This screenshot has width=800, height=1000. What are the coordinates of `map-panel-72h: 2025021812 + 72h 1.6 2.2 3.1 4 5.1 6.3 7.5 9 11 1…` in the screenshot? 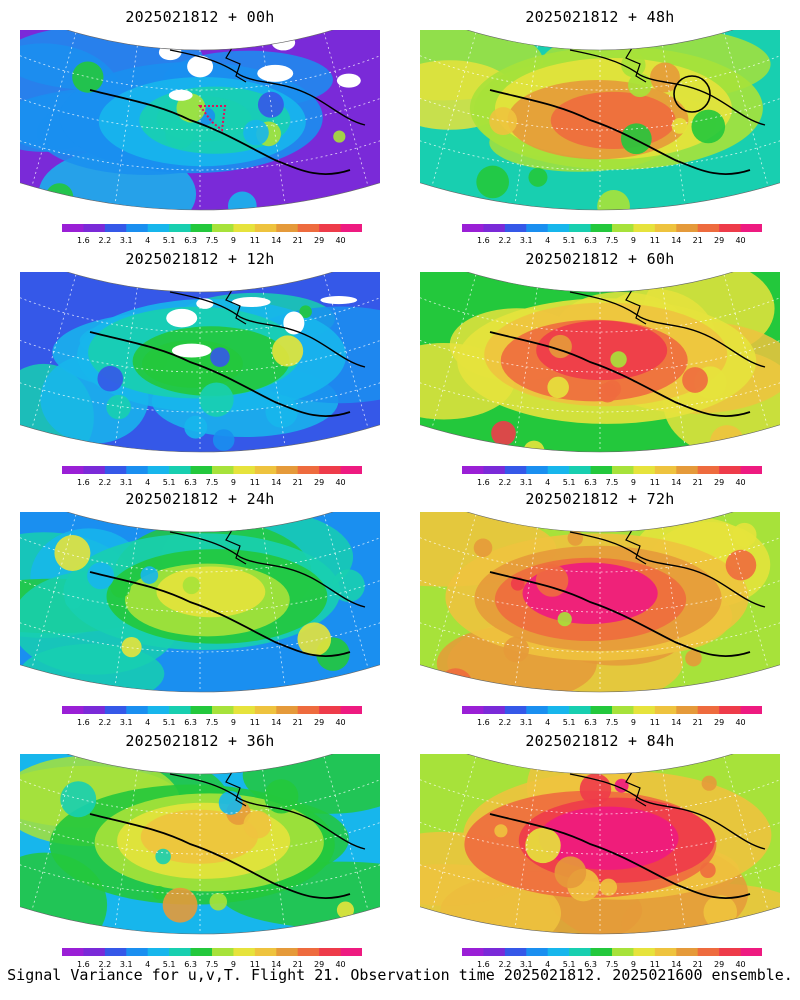 It's located at (600, 604).